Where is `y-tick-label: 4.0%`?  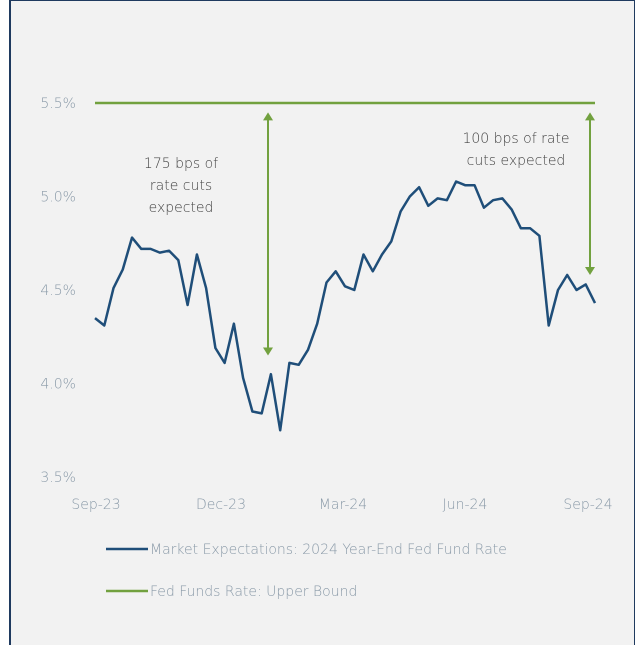 y-tick-label: 4.0% is located at coordinates (58, 385).